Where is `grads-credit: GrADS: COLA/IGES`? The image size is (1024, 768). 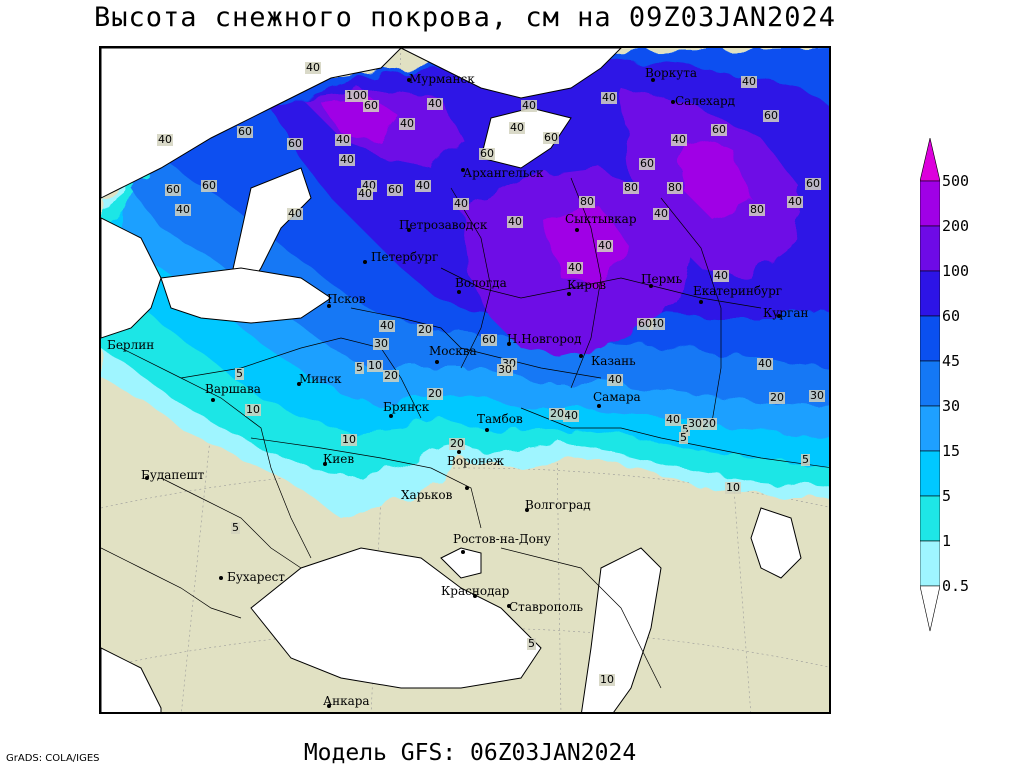 grads-credit: GrADS: COLA/IGES is located at coordinates (53, 758).